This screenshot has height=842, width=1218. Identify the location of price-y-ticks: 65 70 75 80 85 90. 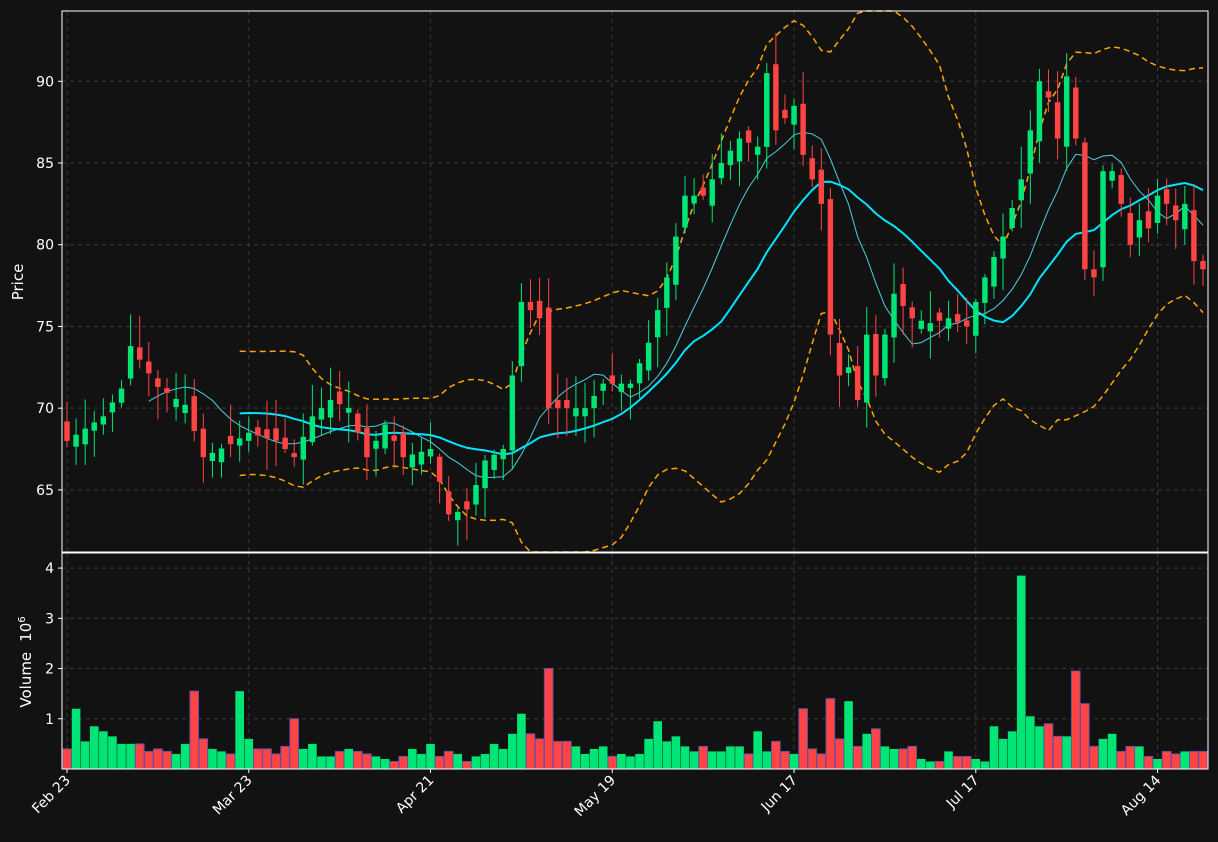
(49, 286).